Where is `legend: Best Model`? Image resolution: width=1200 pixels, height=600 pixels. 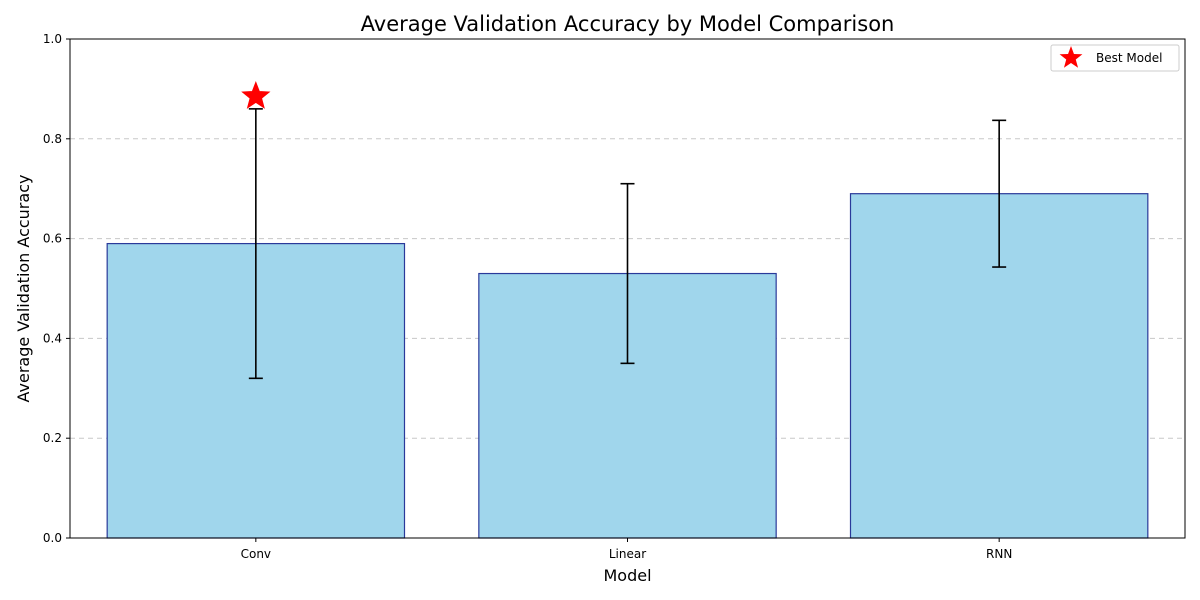 legend: Best Model is located at coordinates (1115, 58).